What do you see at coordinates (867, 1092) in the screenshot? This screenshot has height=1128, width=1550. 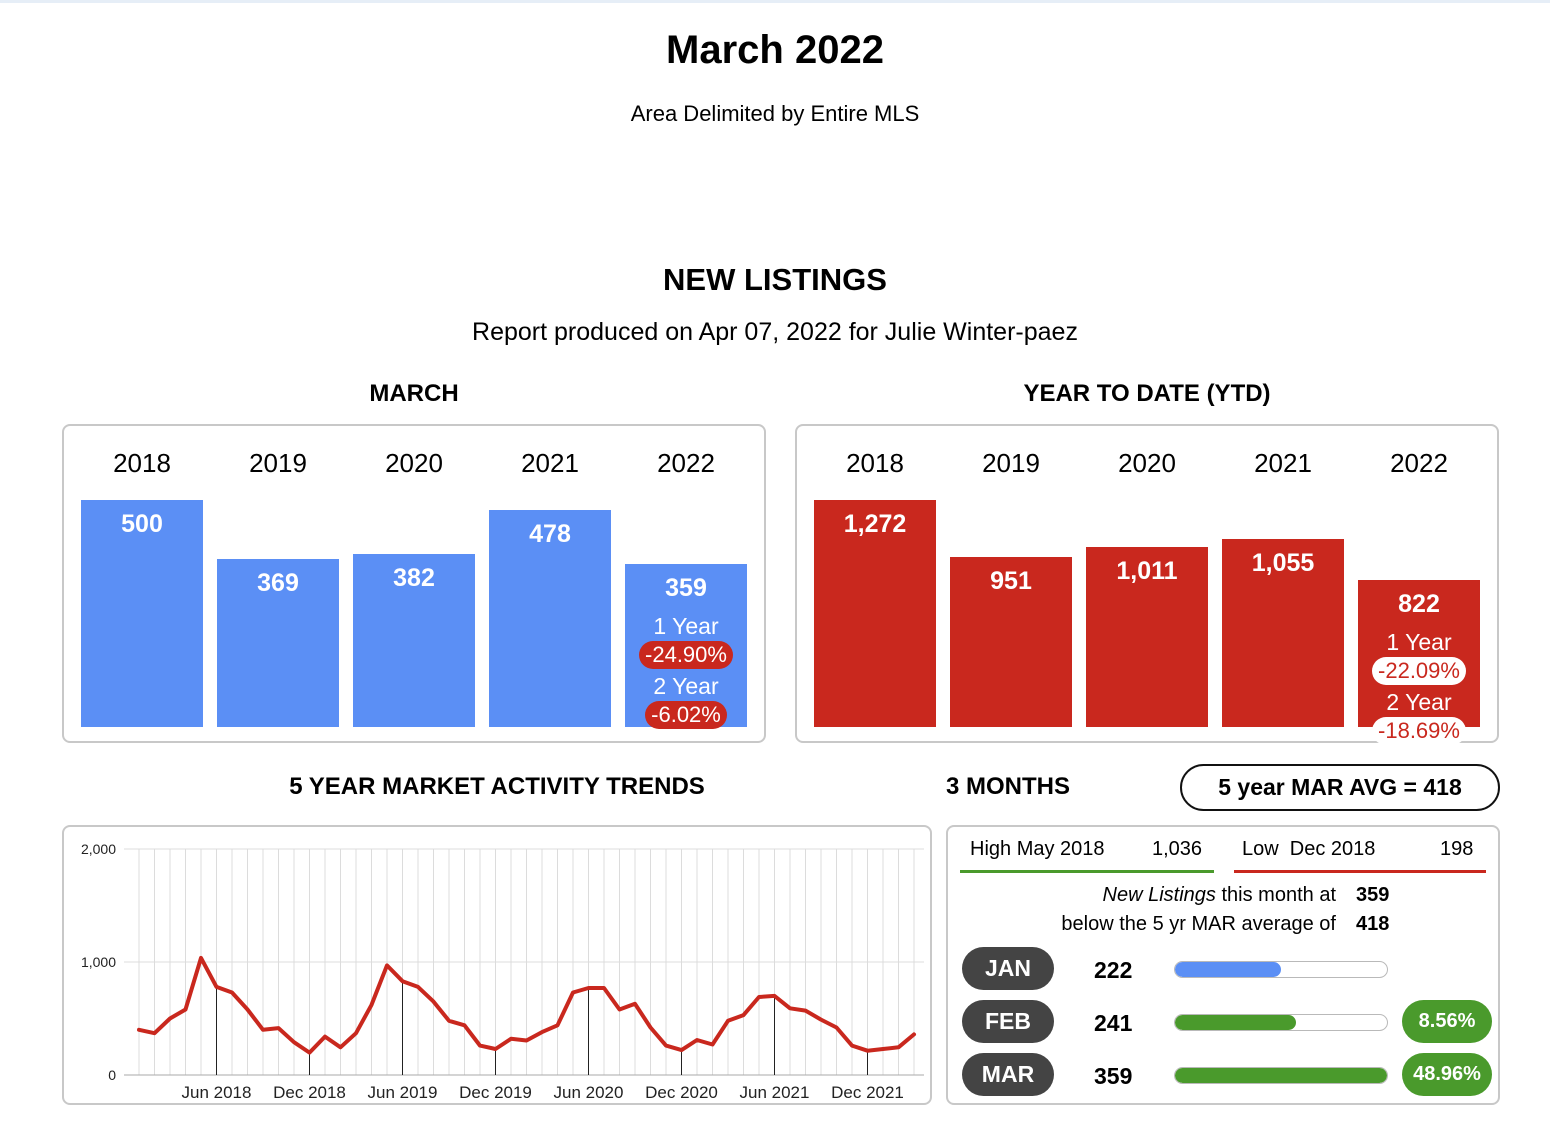 I see `x-tick-label: Dec 2021` at bounding box center [867, 1092].